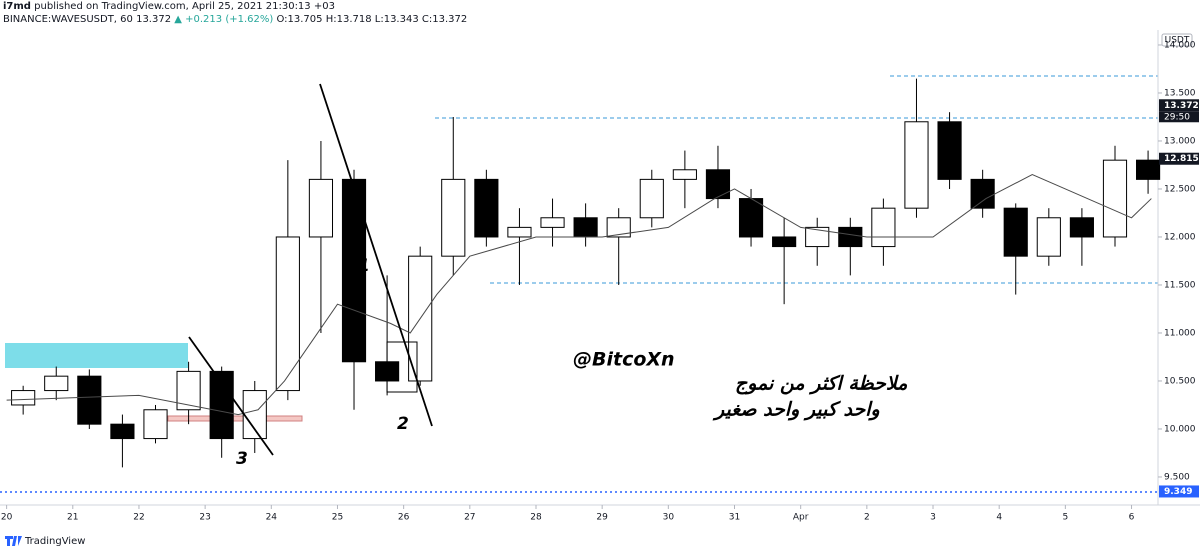  What do you see at coordinates (602, 518) in the screenshot?
I see `x-tick-label: 29` at bounding box center [602, 518].